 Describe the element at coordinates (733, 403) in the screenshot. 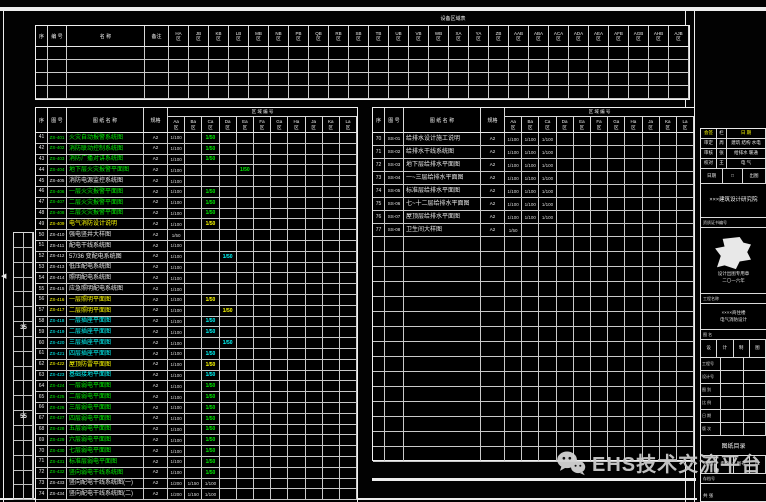

I see `meta-row: 比 例` at that location.